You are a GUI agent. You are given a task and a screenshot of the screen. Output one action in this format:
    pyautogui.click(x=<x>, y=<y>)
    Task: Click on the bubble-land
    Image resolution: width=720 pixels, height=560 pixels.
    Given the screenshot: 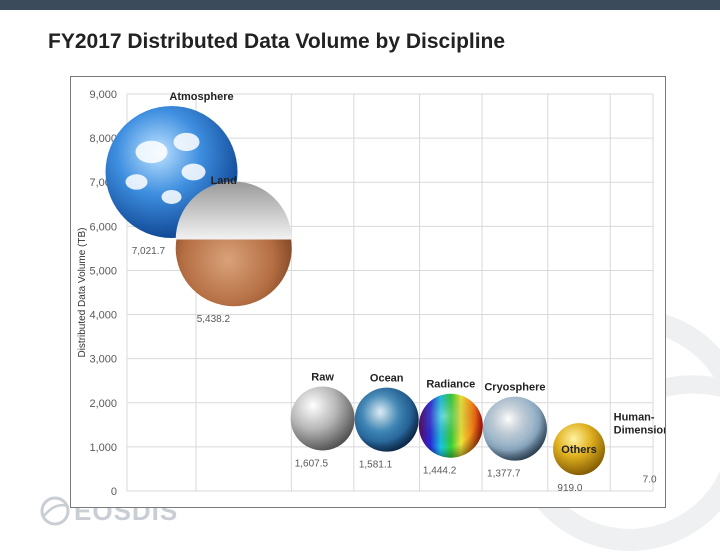 What is the action you would take?
    pyautogui.click(x=233, y=244)
    